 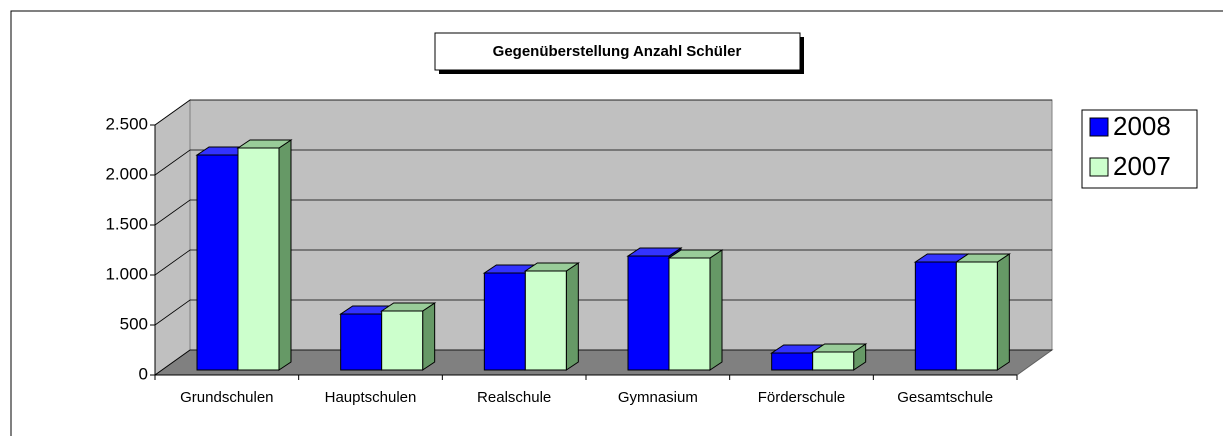 I want to click on y-tick-label: 500, so click(x=134, y=323).